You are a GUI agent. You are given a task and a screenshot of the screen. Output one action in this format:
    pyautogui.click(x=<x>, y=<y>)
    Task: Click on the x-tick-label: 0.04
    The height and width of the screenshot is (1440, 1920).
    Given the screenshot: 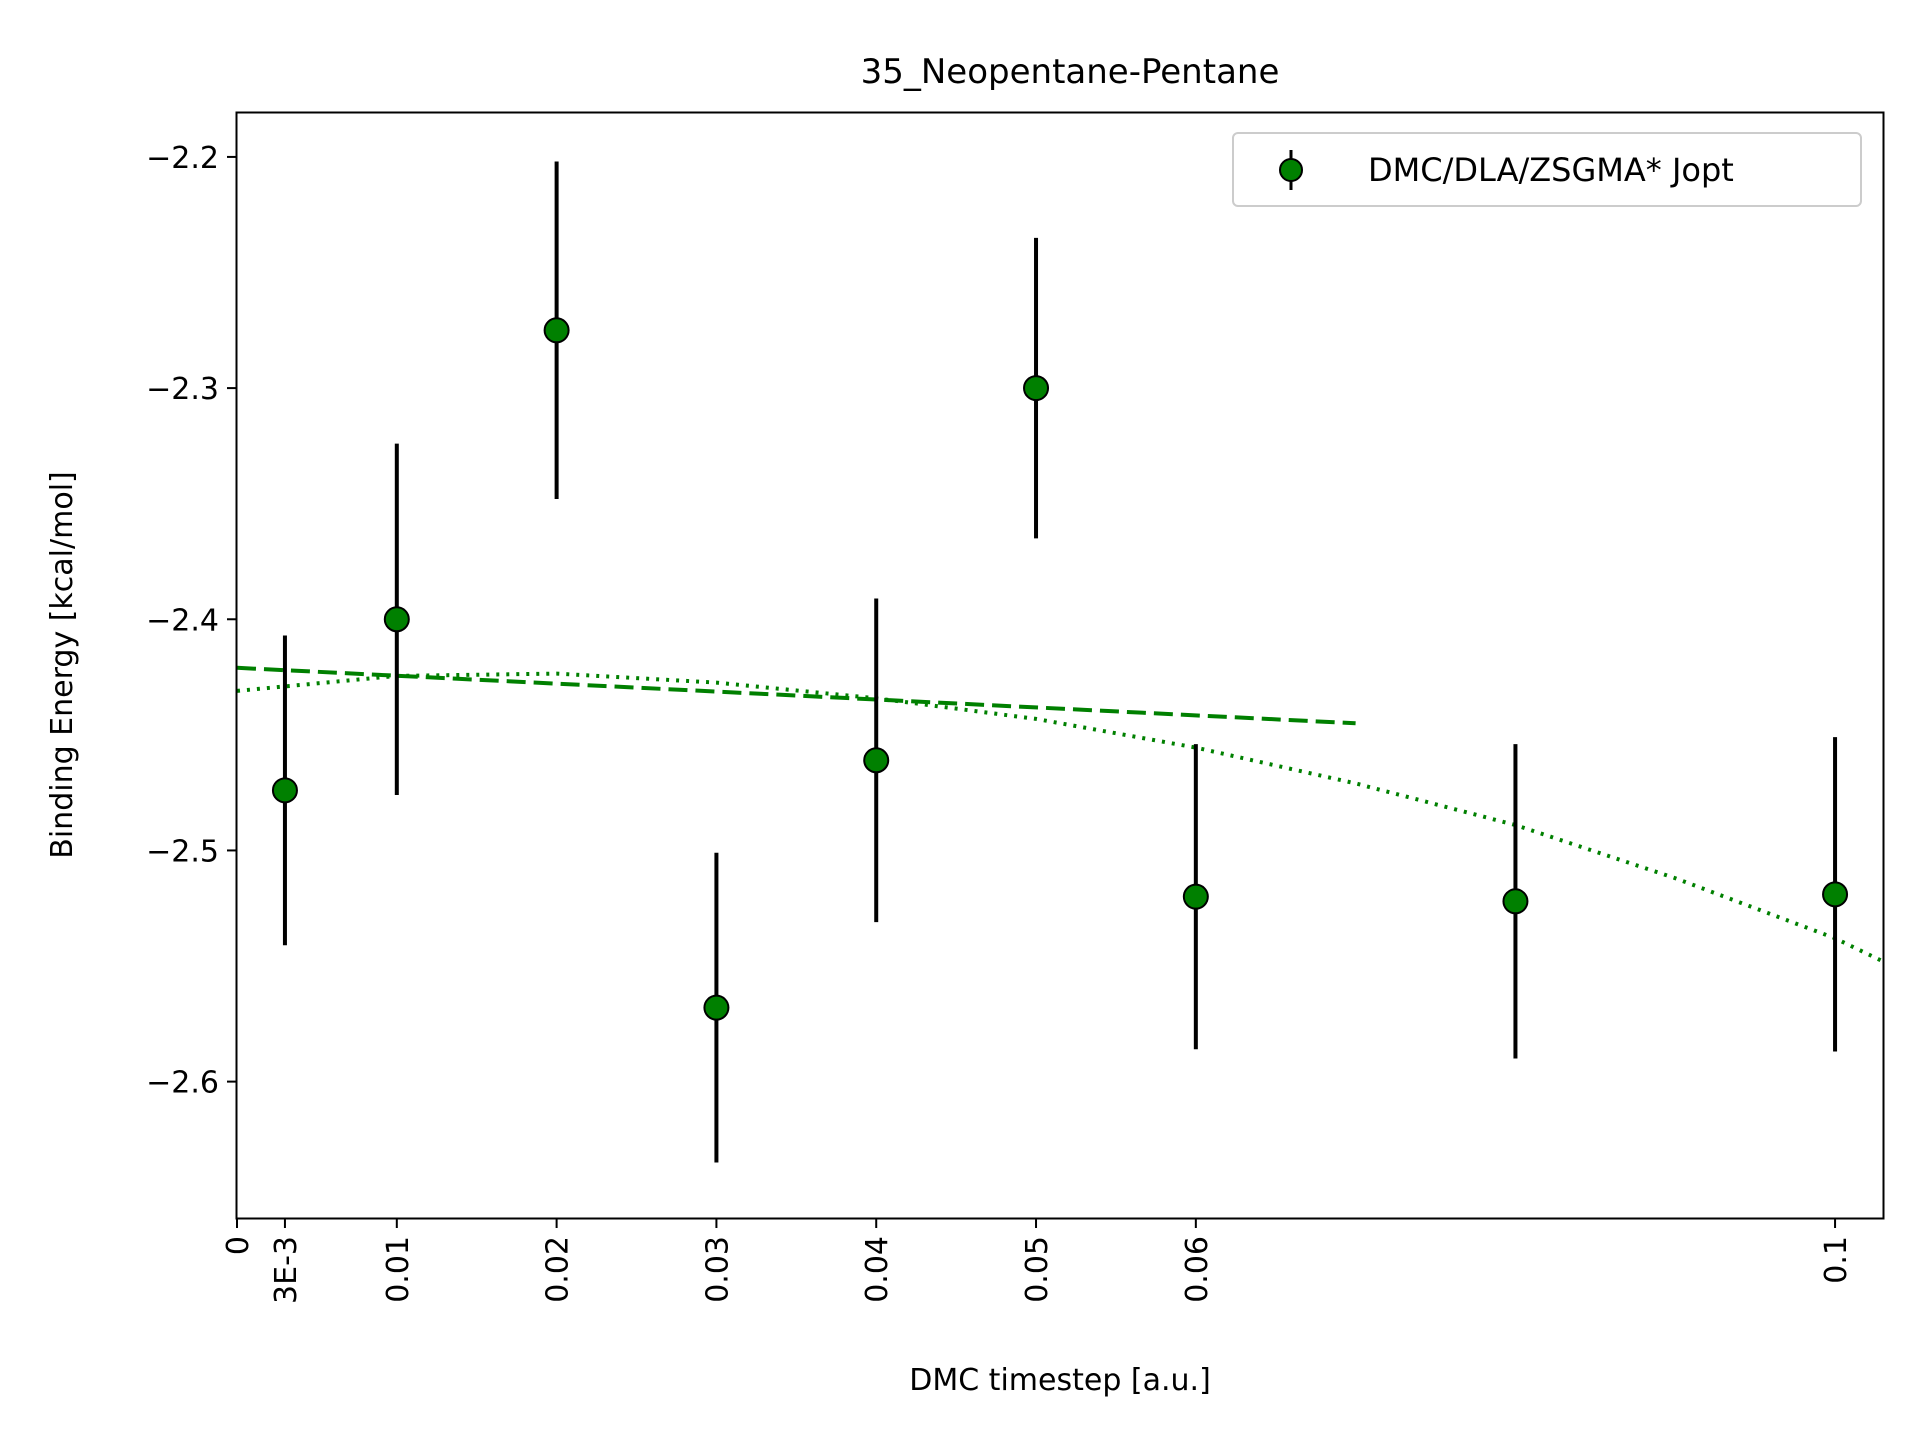 What is the action you would take?
    pyautogui.click(x=877, y=1269)
    